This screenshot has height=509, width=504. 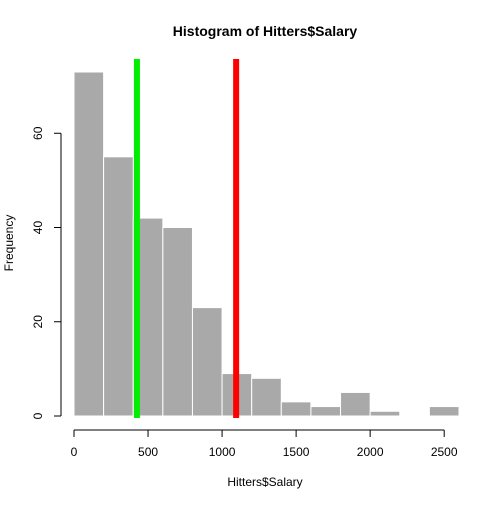 I want to click on x-tick-label-5: 2500, so click(x=444, y=452).